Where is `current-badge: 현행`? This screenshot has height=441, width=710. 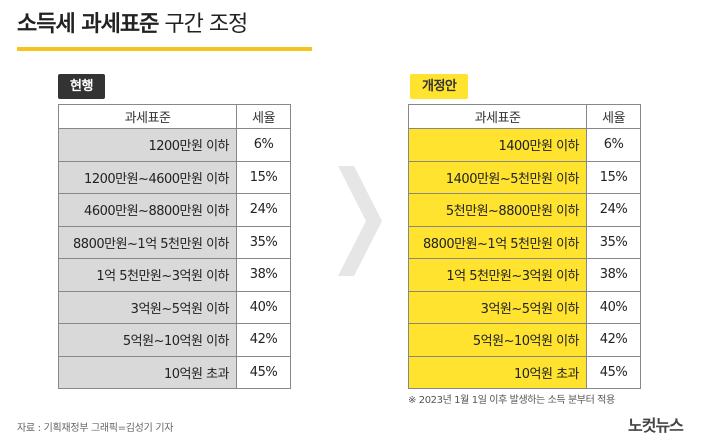
current-badge: 현행 is located at coordinates (81, 86).